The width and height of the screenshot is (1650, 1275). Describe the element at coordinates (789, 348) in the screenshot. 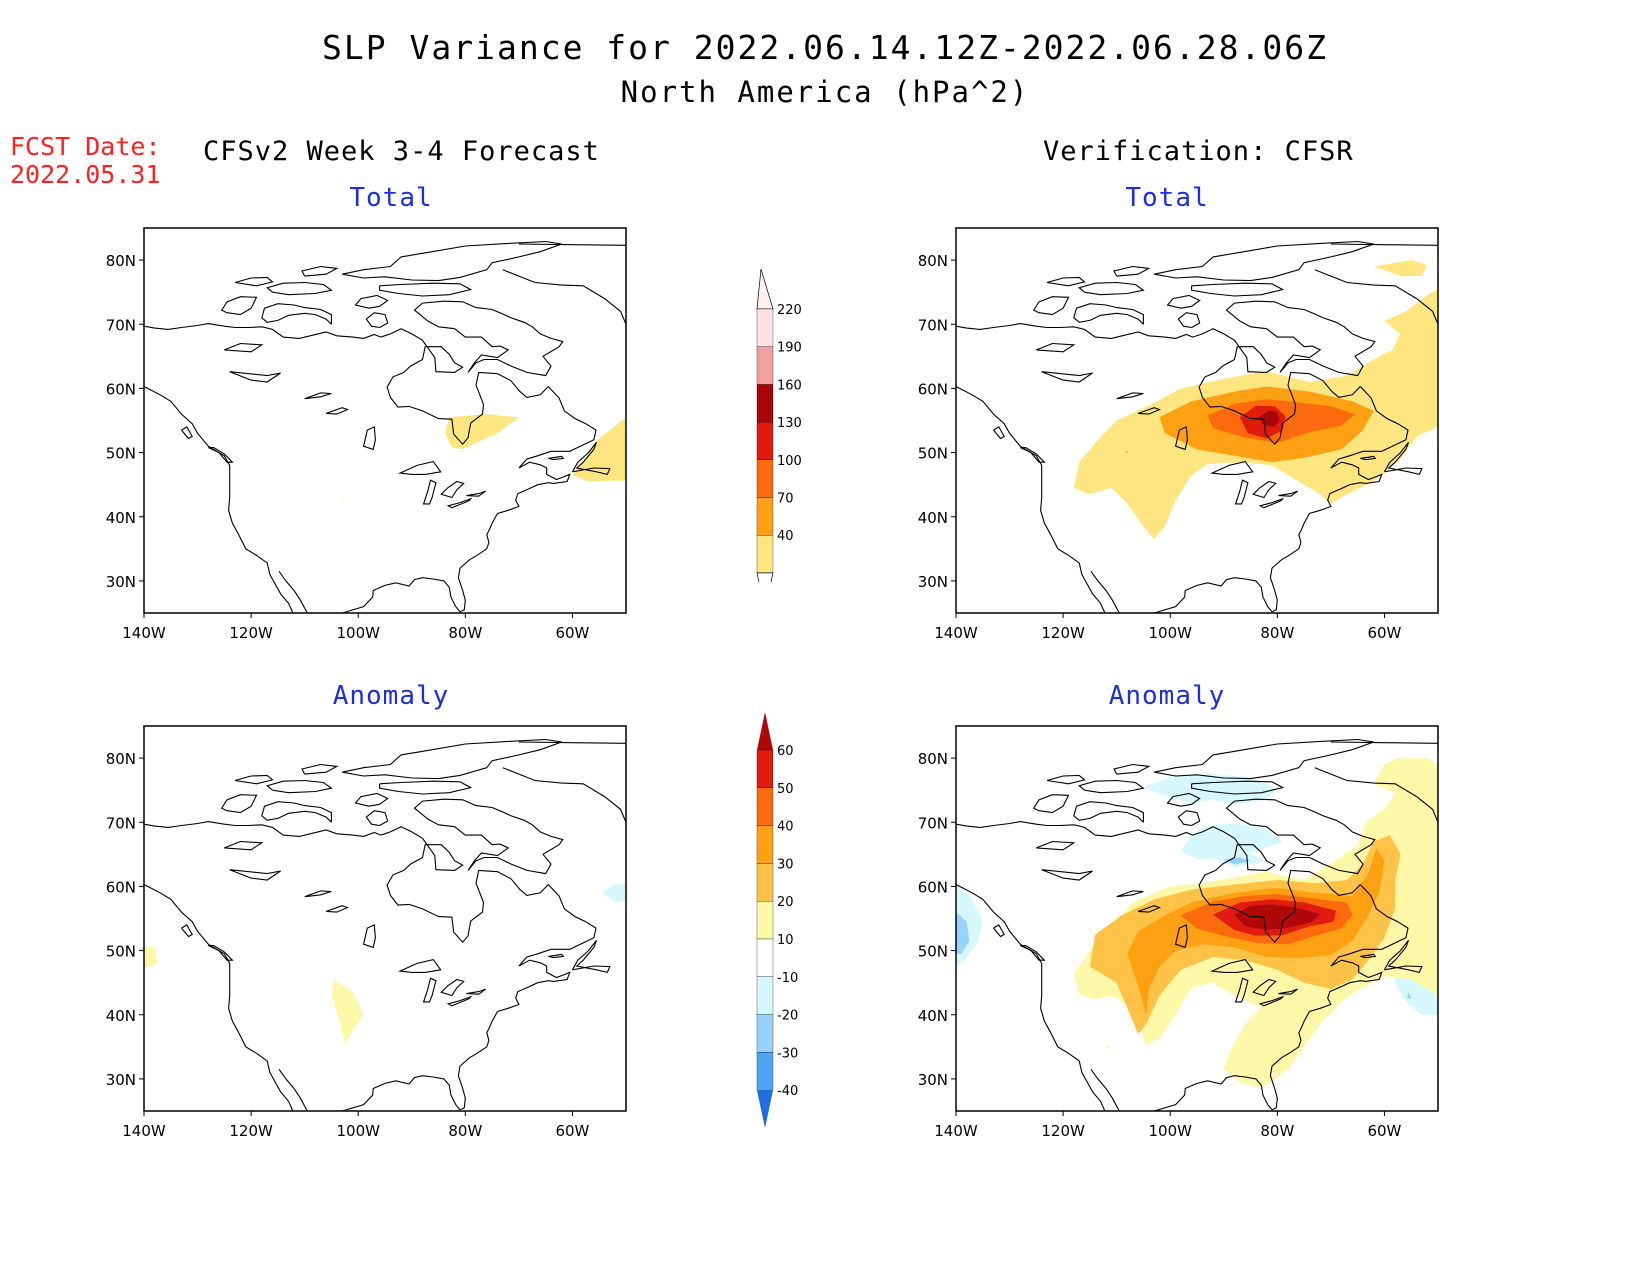

I see `colorbar-label: 190` at that location.